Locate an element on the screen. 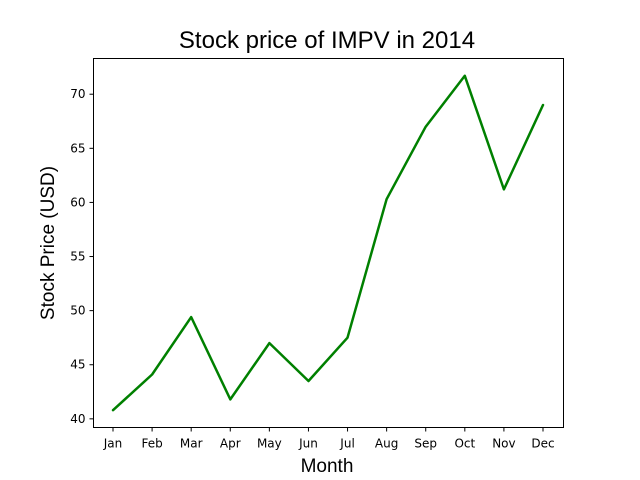 The width and height of the screenshot is (640, 480). y-axis-ticks: 40 45 50 55 60 65 70 is located at coordinates (82, 256).